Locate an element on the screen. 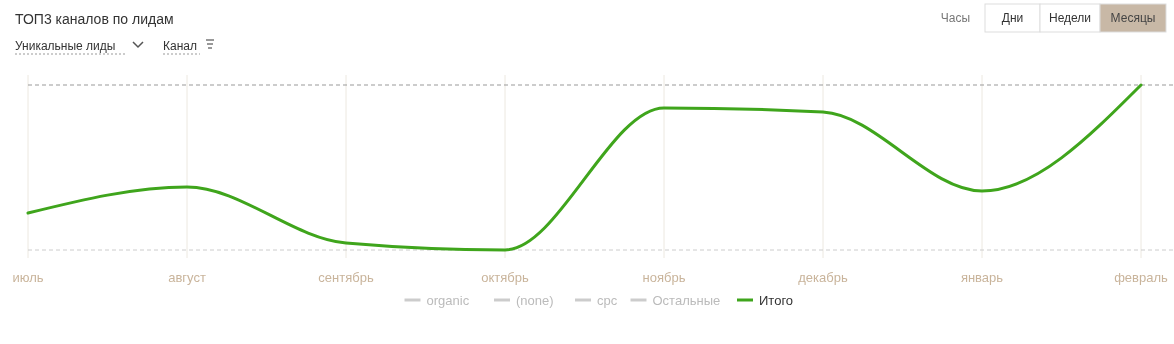 The height and width of the screenshot is (344, 1174). x-tick-label: июль is located at coordinates (28, 277).